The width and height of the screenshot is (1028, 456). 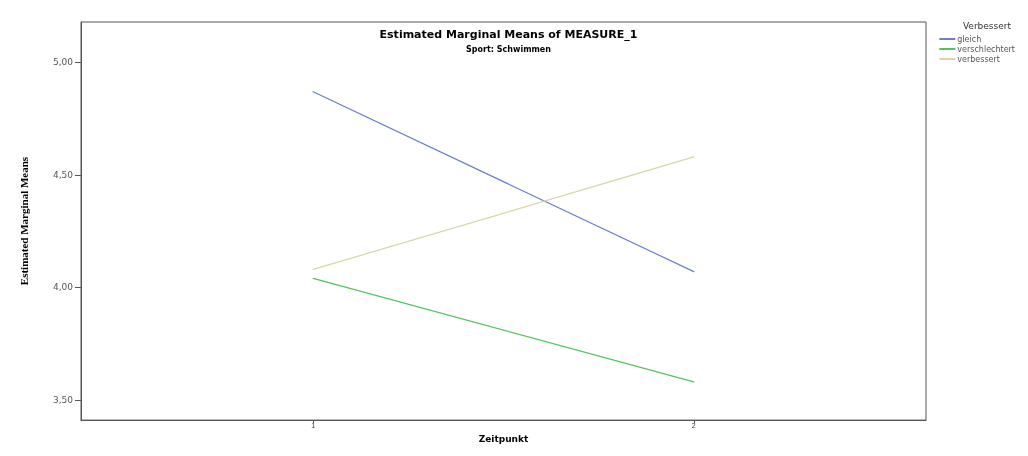 I want to click on text: Estimated Marginal Means of MEASURE_1, so click(x=508, y=34).